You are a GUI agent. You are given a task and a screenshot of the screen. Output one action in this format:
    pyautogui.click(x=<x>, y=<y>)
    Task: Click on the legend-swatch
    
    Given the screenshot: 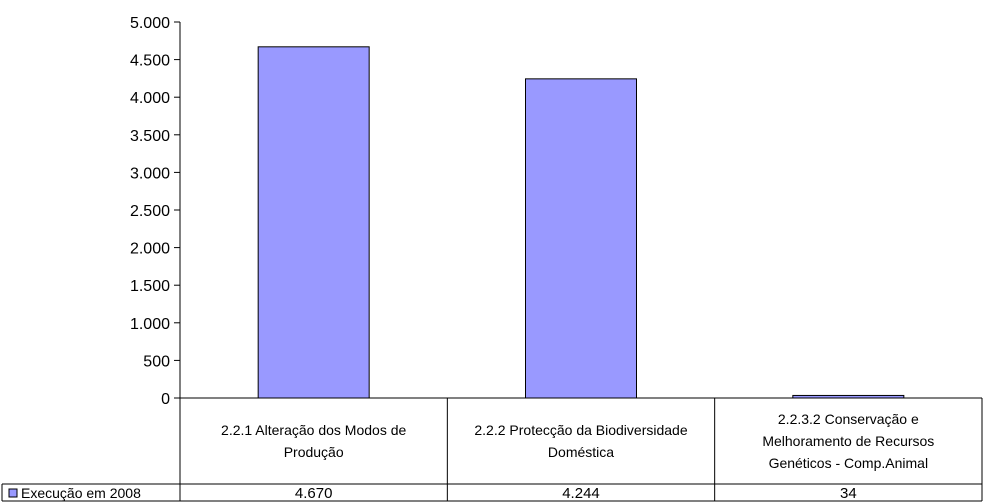 What is the action you would take?
    pyautogui.click(x=13, y=493)
    